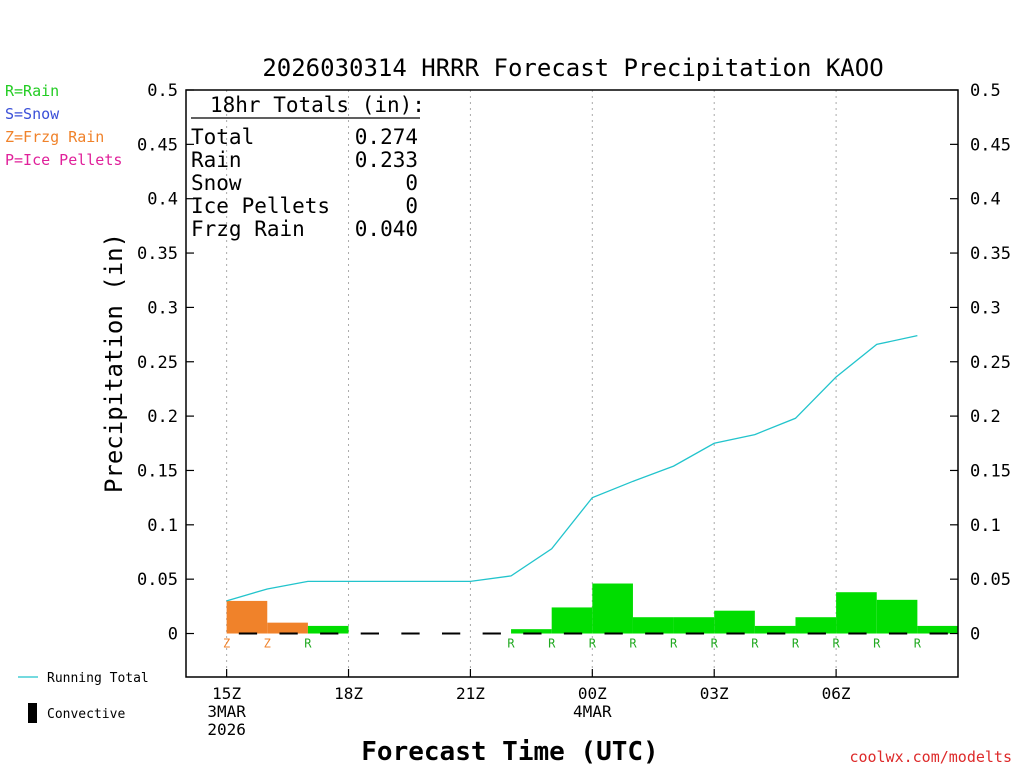  Describe the element at coordinates (157, 580) in the screenshot. I see `y-tick-label-left-1: 0.05` at that location.